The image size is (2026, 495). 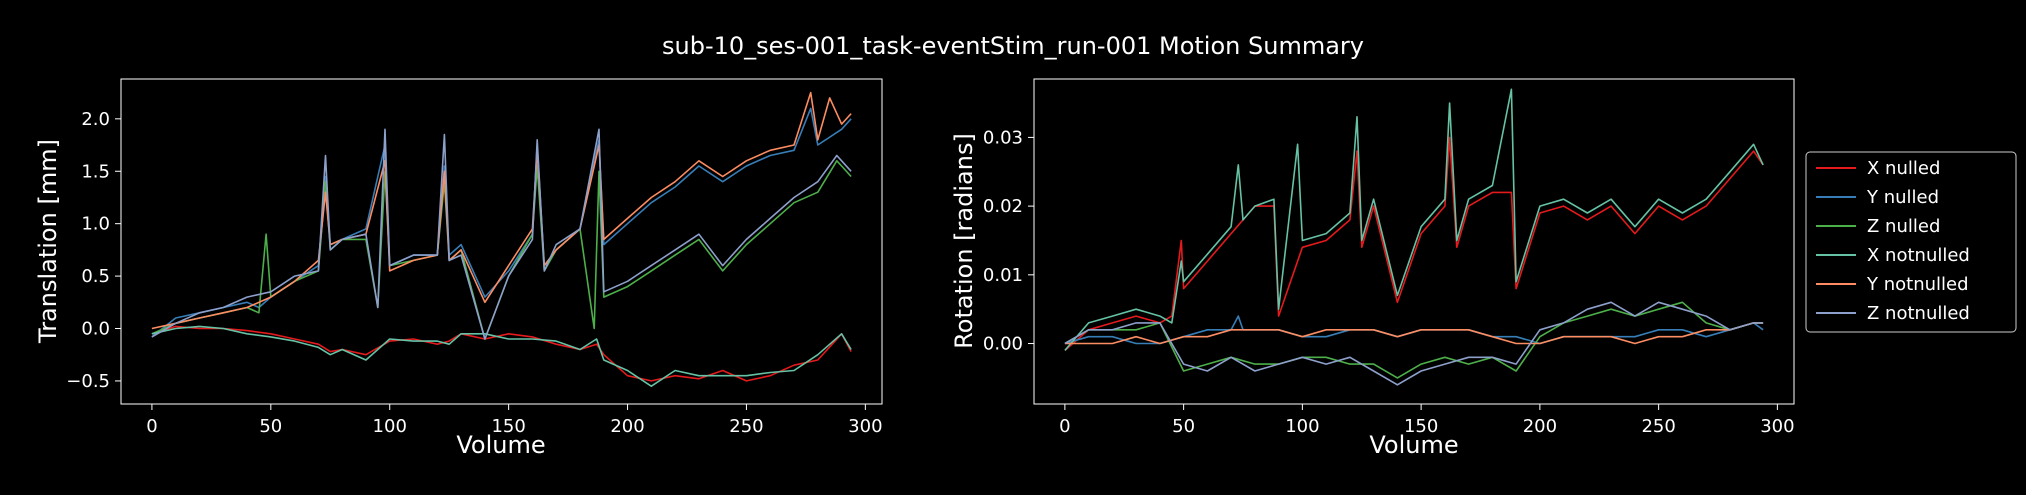 I want to click on rotation-ytick-label: 0.00, so click(x=1003, y=344).